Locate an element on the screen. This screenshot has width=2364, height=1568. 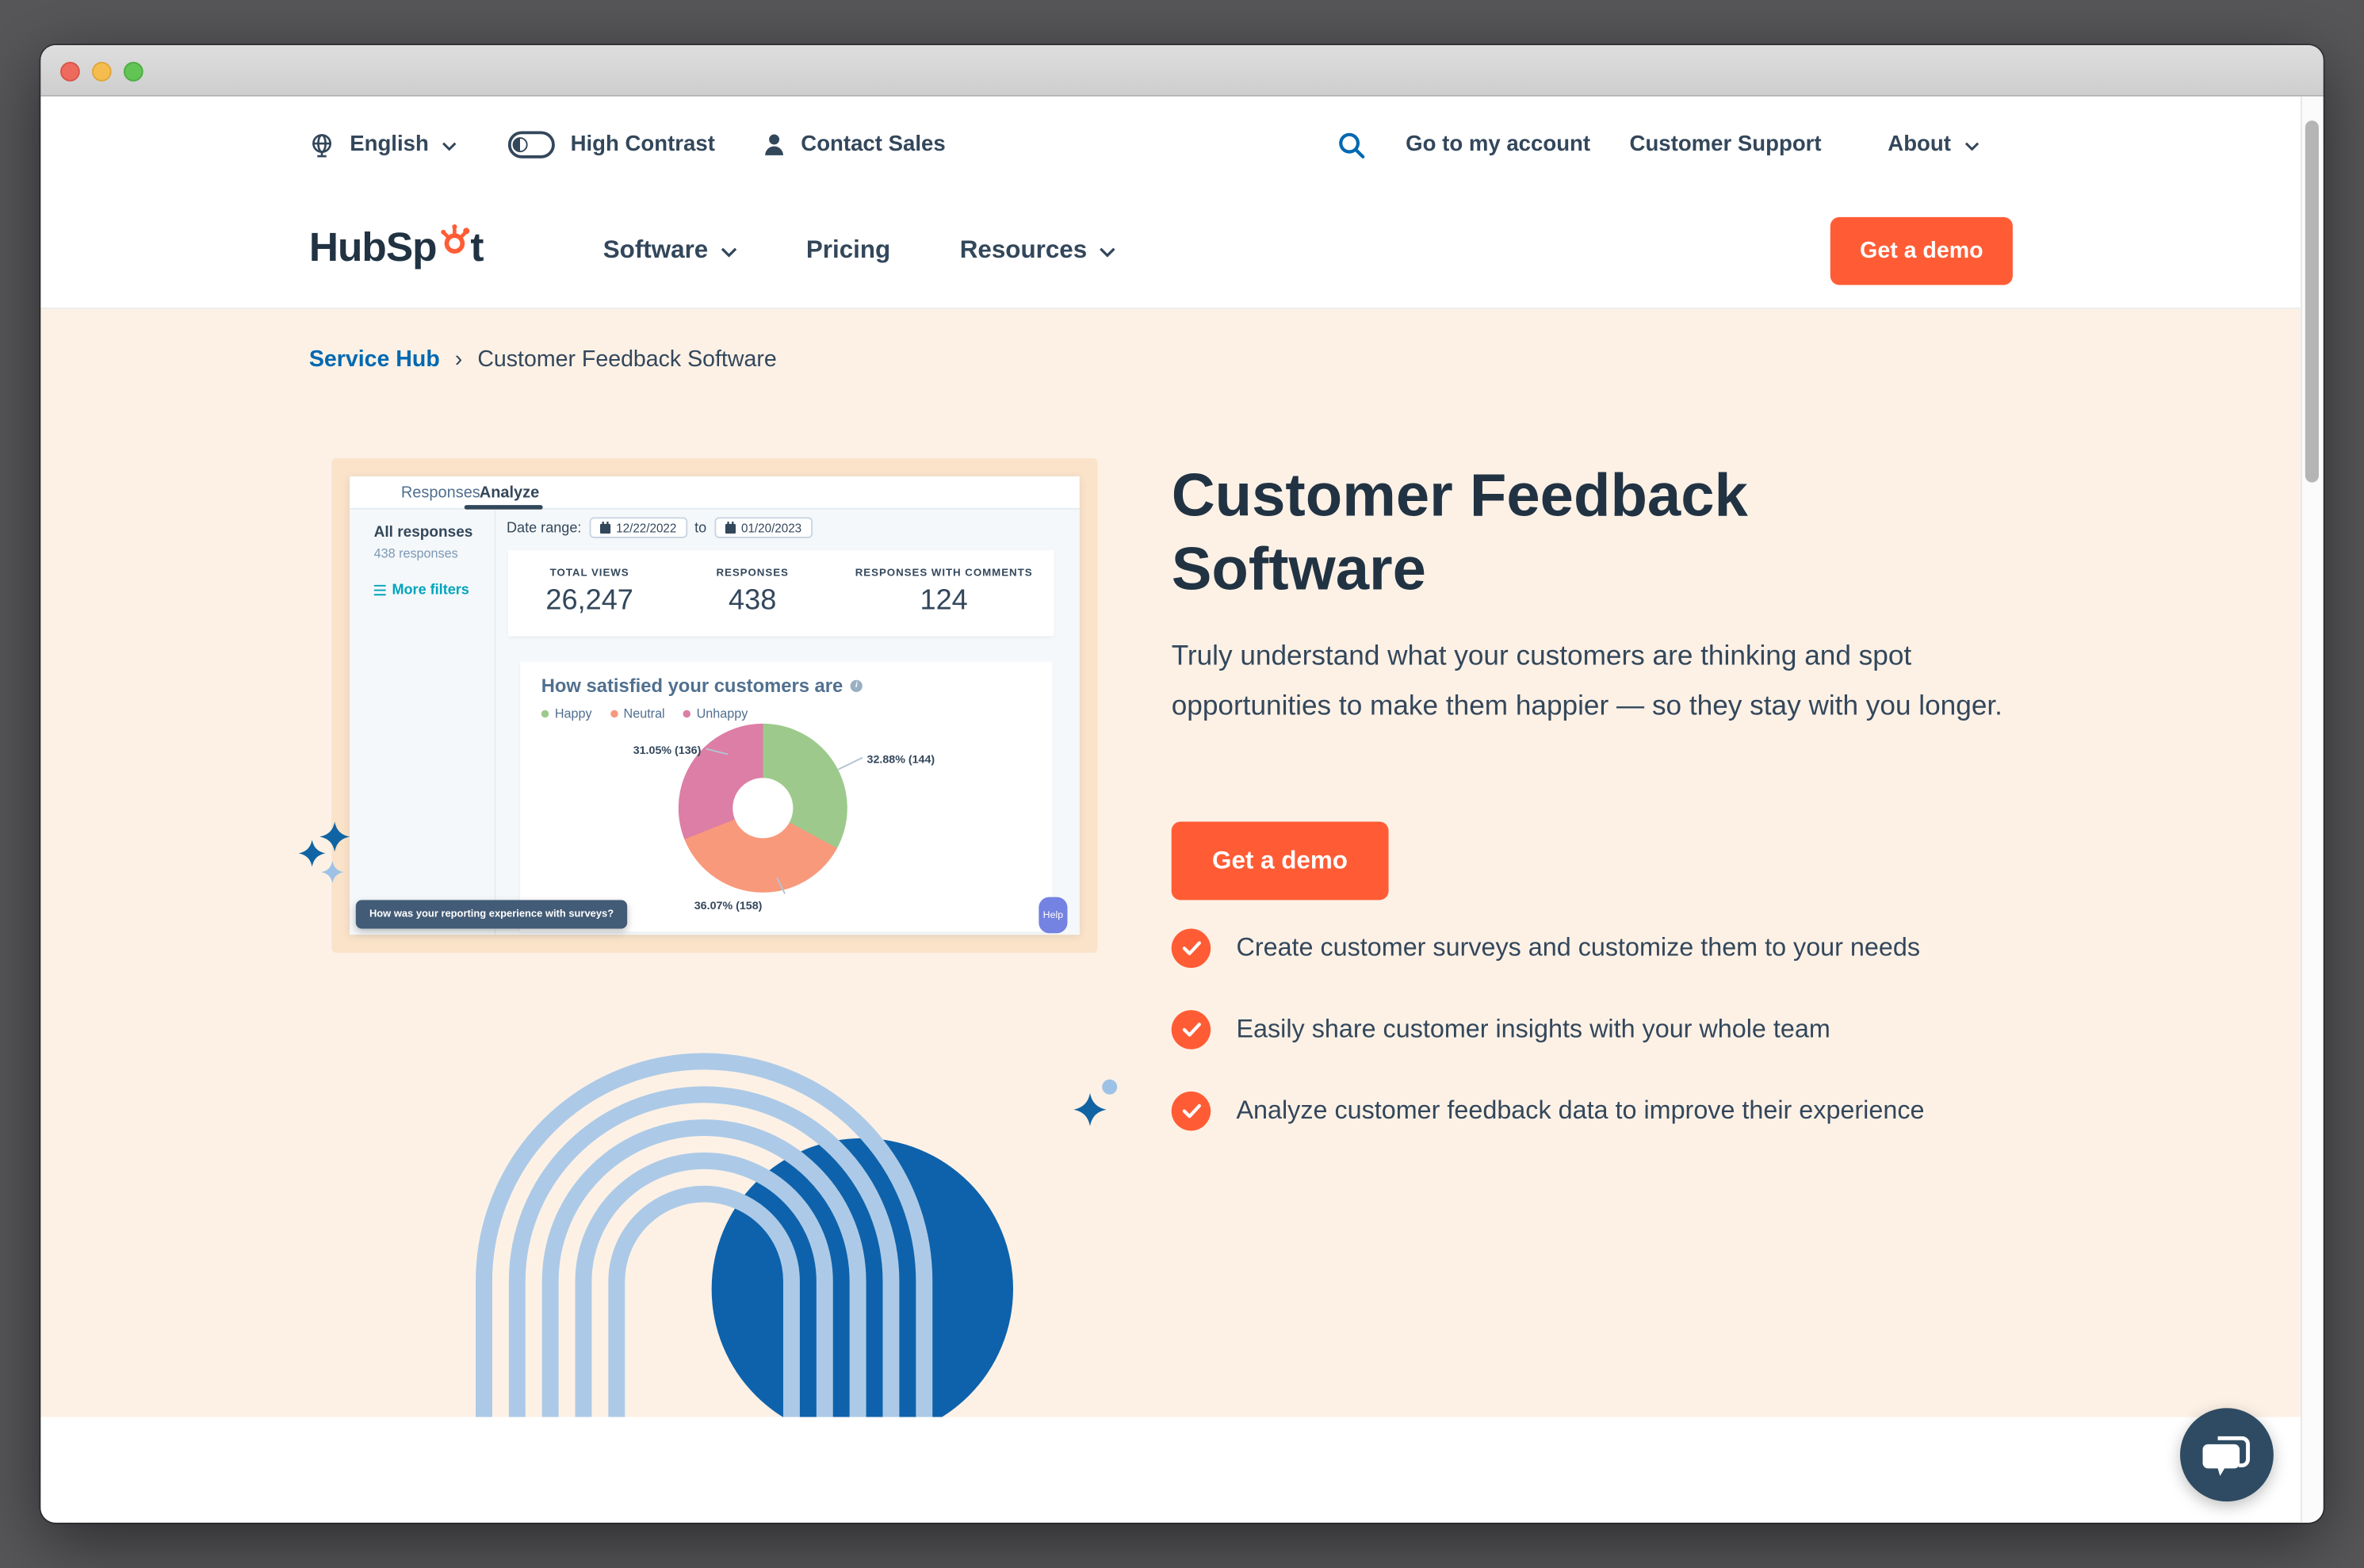
hubspot-sprocket-icon is located at coordinates (453, 240).